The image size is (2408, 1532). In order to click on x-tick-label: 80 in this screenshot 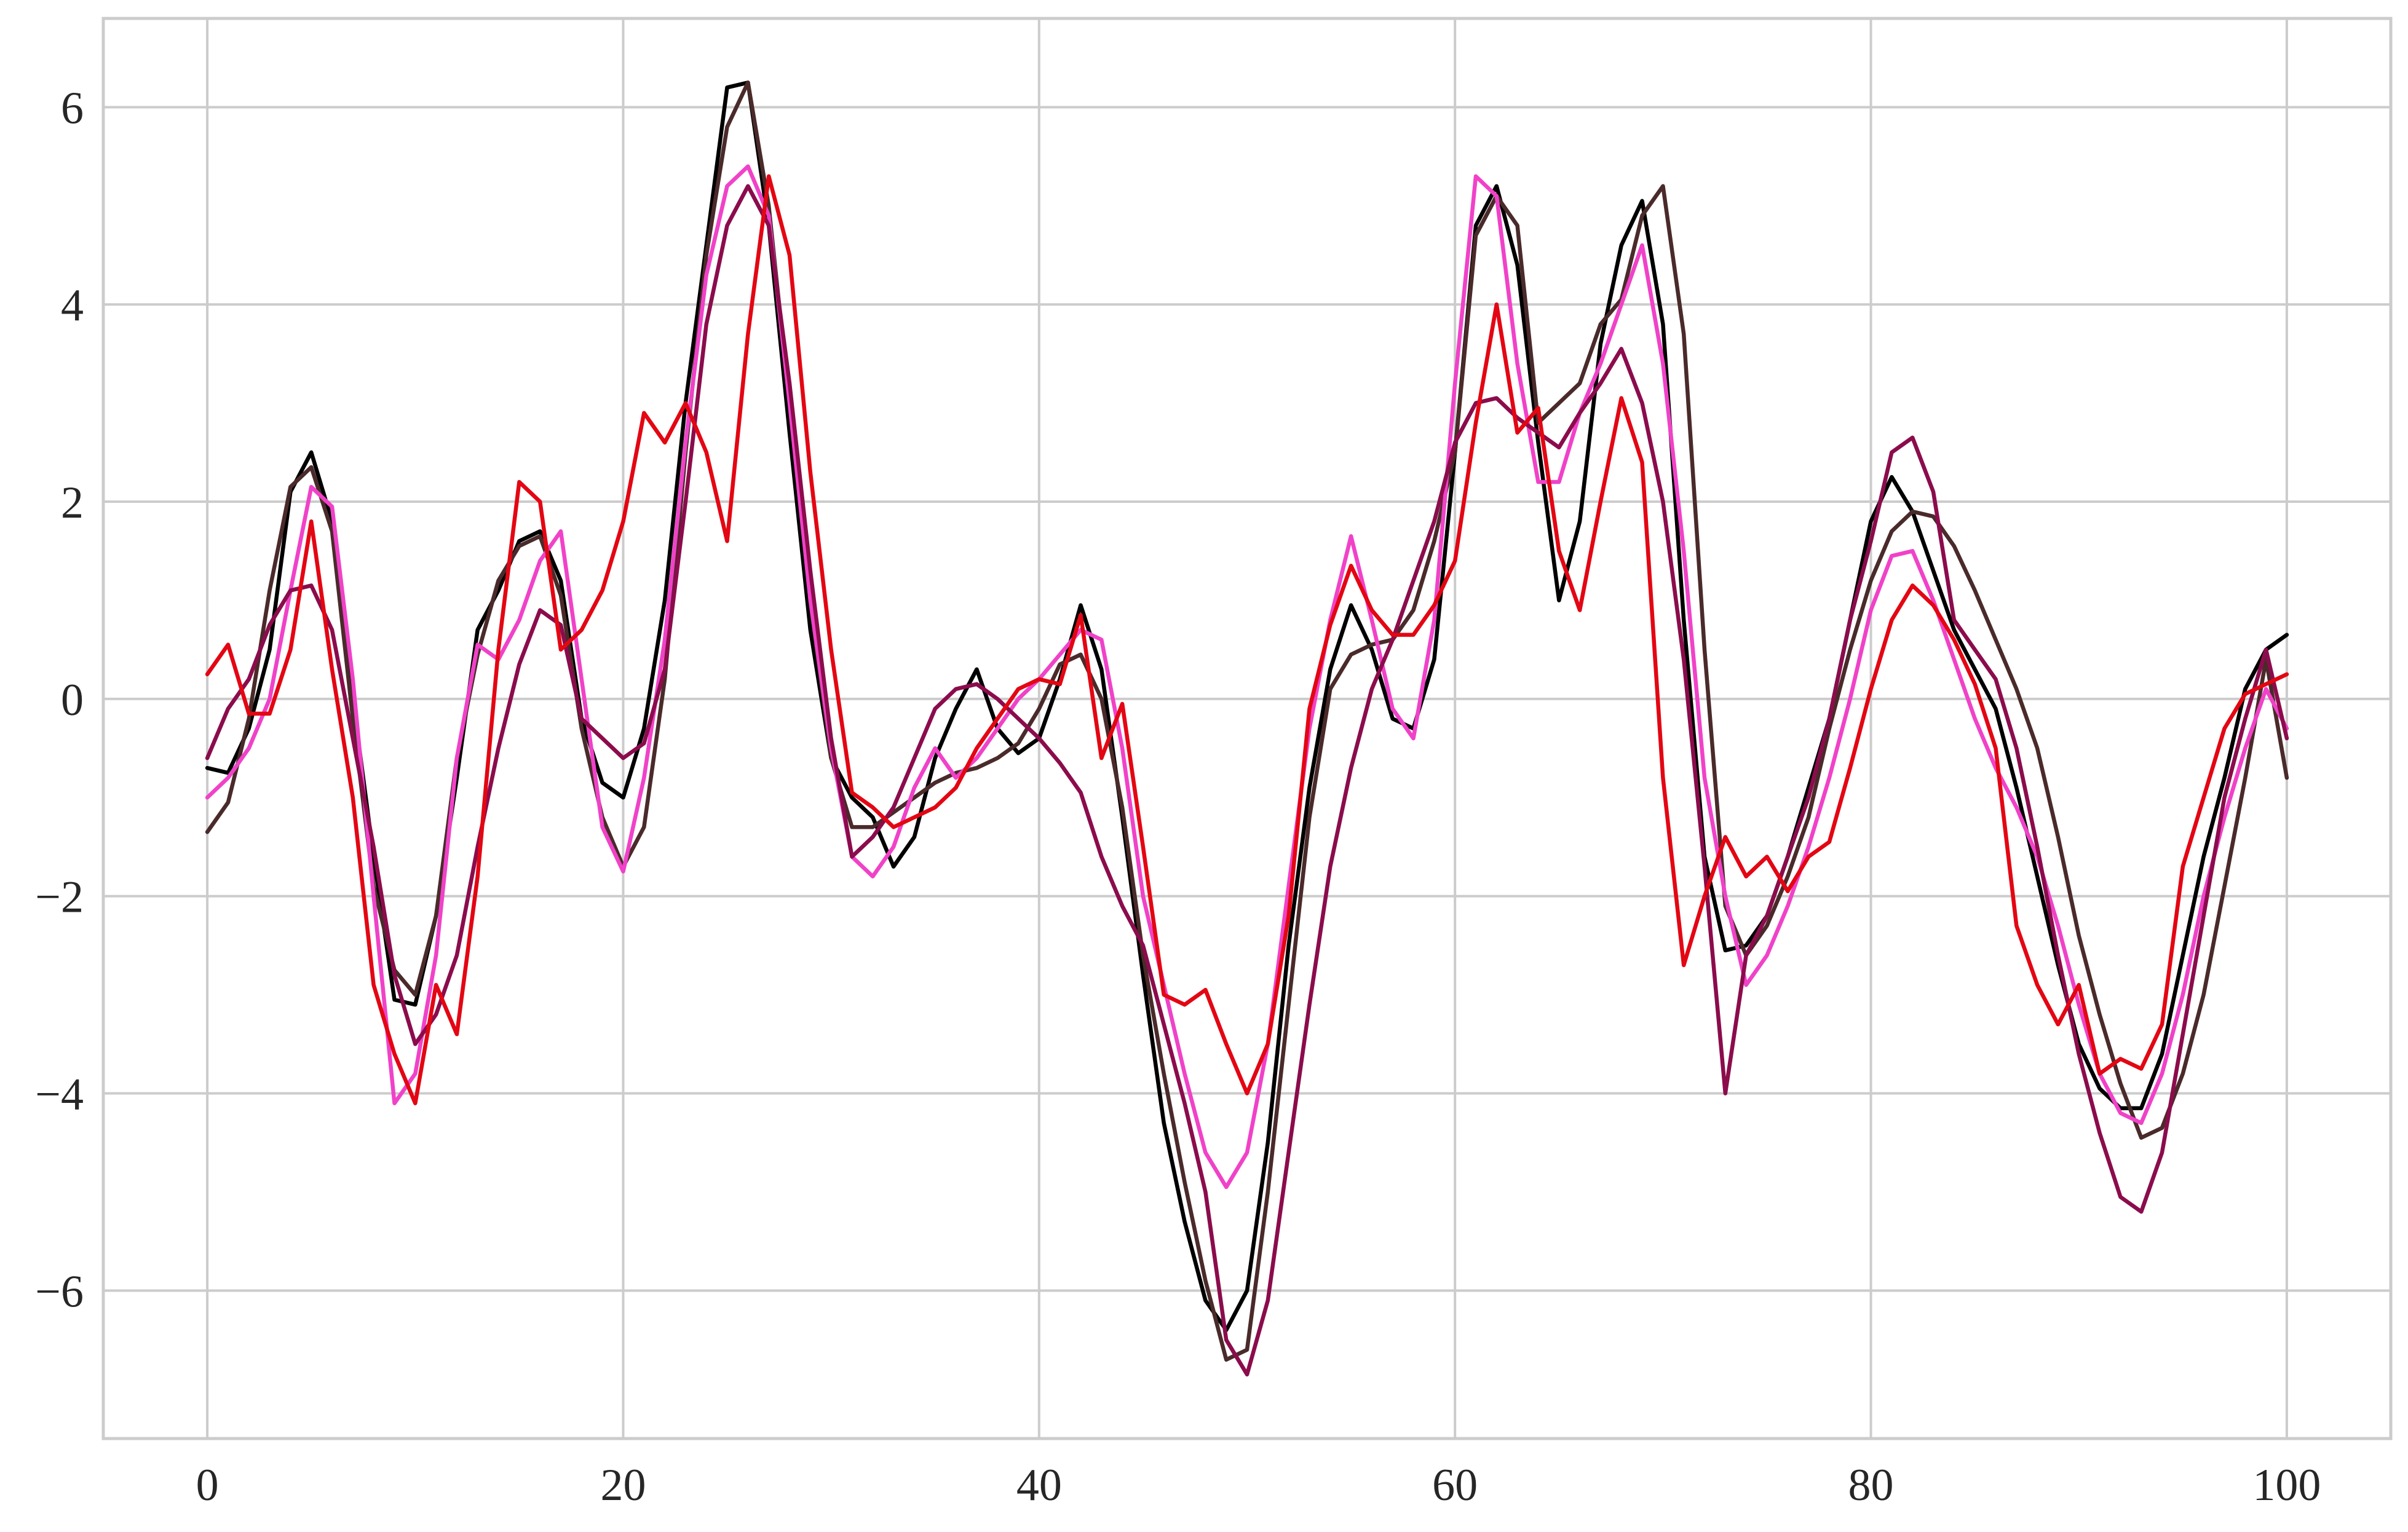, I will do `click(1871, 1485)`.